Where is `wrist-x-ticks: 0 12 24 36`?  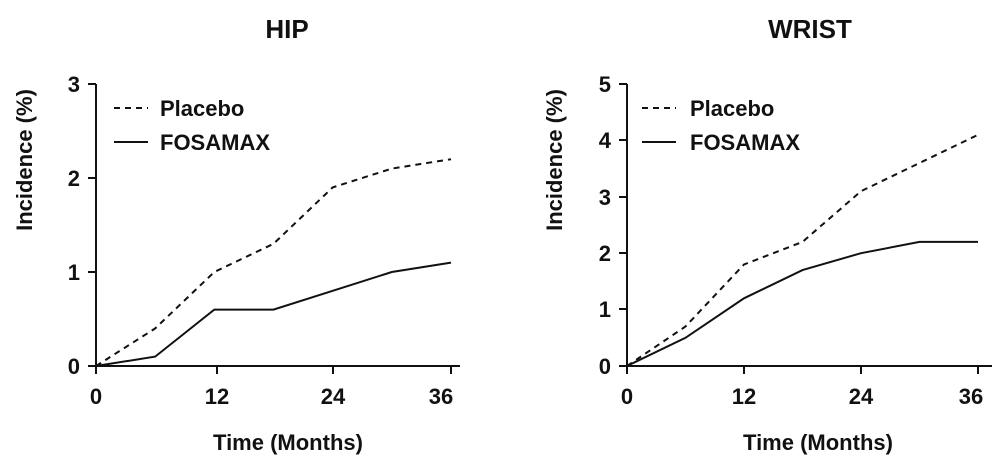
wrist-x-ticks: 0 12 24 36 is located at coordinates (802, 387).